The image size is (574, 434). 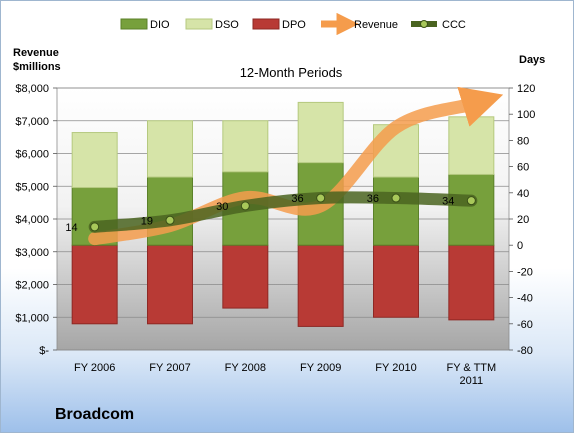 I want to click on left-tick-label: $3,000, so click(x=32, y=253).